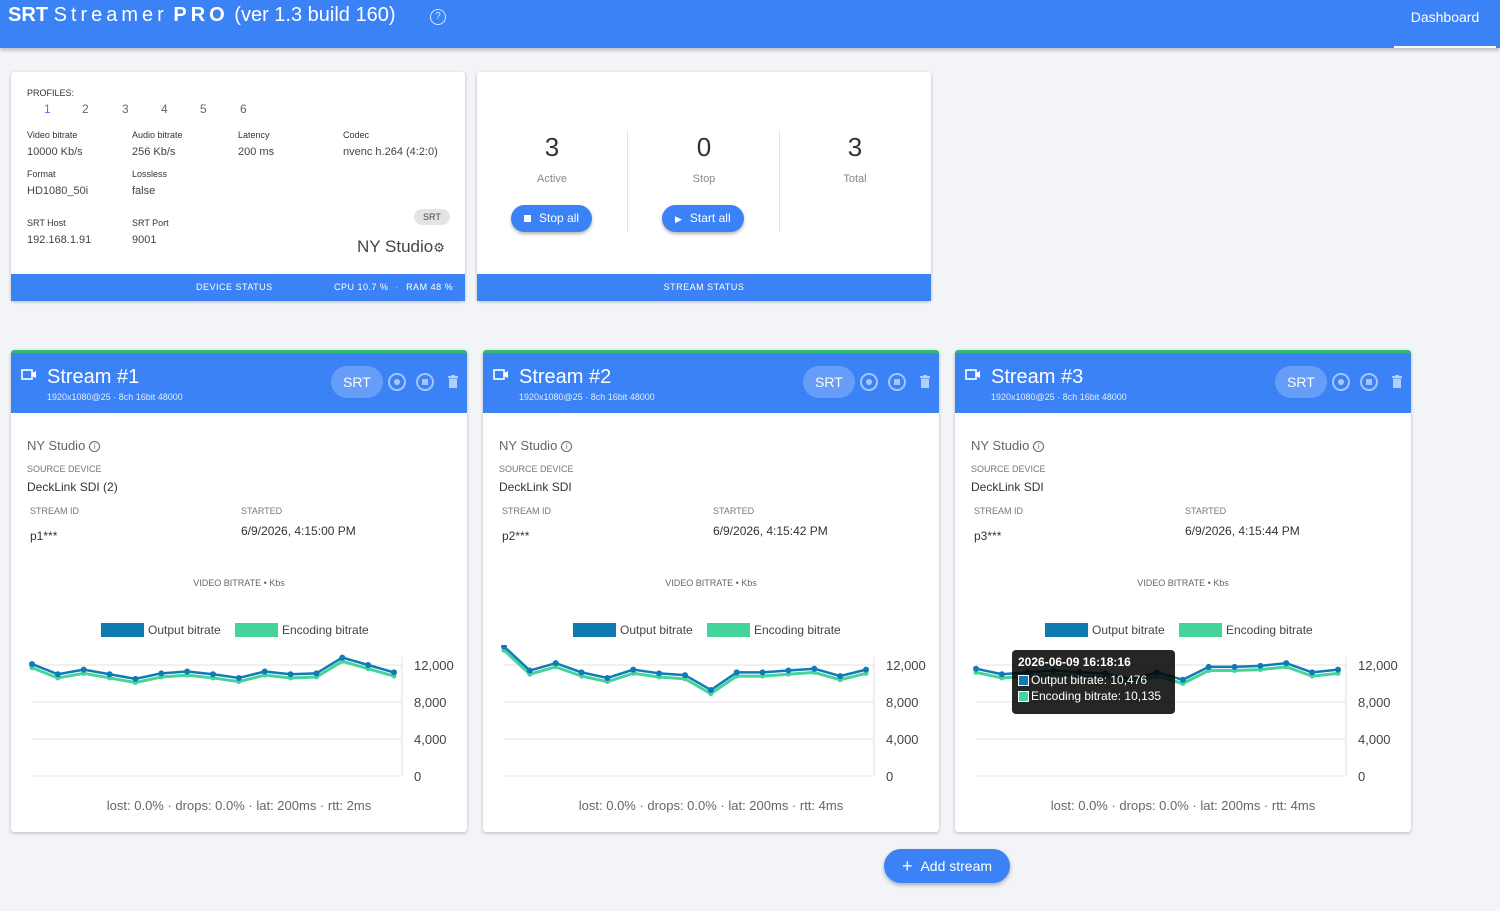  Describe the element at coordinates (500, 374) in the screenshot. I see `camera-icon` at that location.